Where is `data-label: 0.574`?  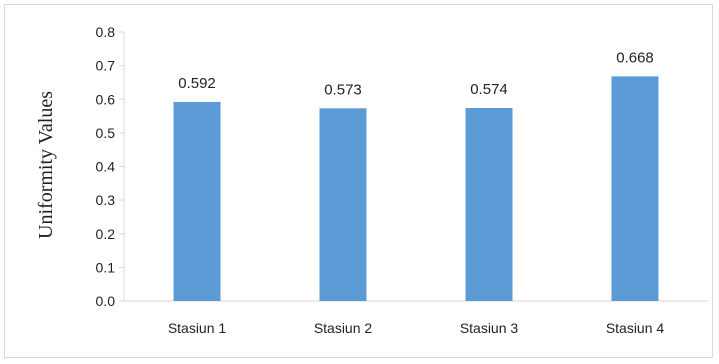
data-label: 0.574 is located at coordinates (489, 89).